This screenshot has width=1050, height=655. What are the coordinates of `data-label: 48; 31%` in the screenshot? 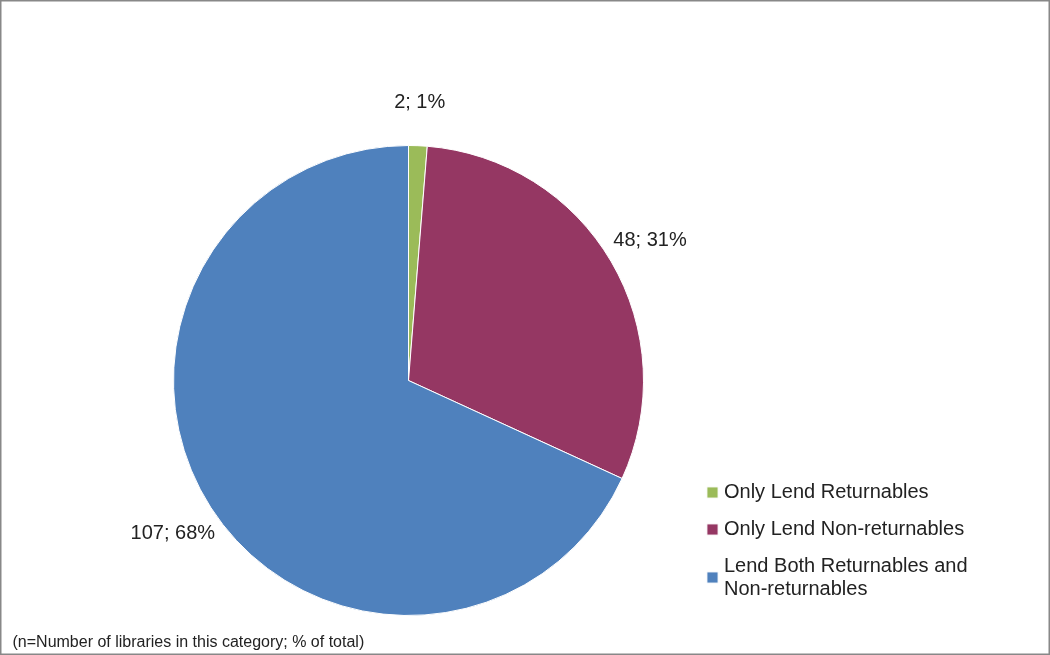 It's located at (650, 238).